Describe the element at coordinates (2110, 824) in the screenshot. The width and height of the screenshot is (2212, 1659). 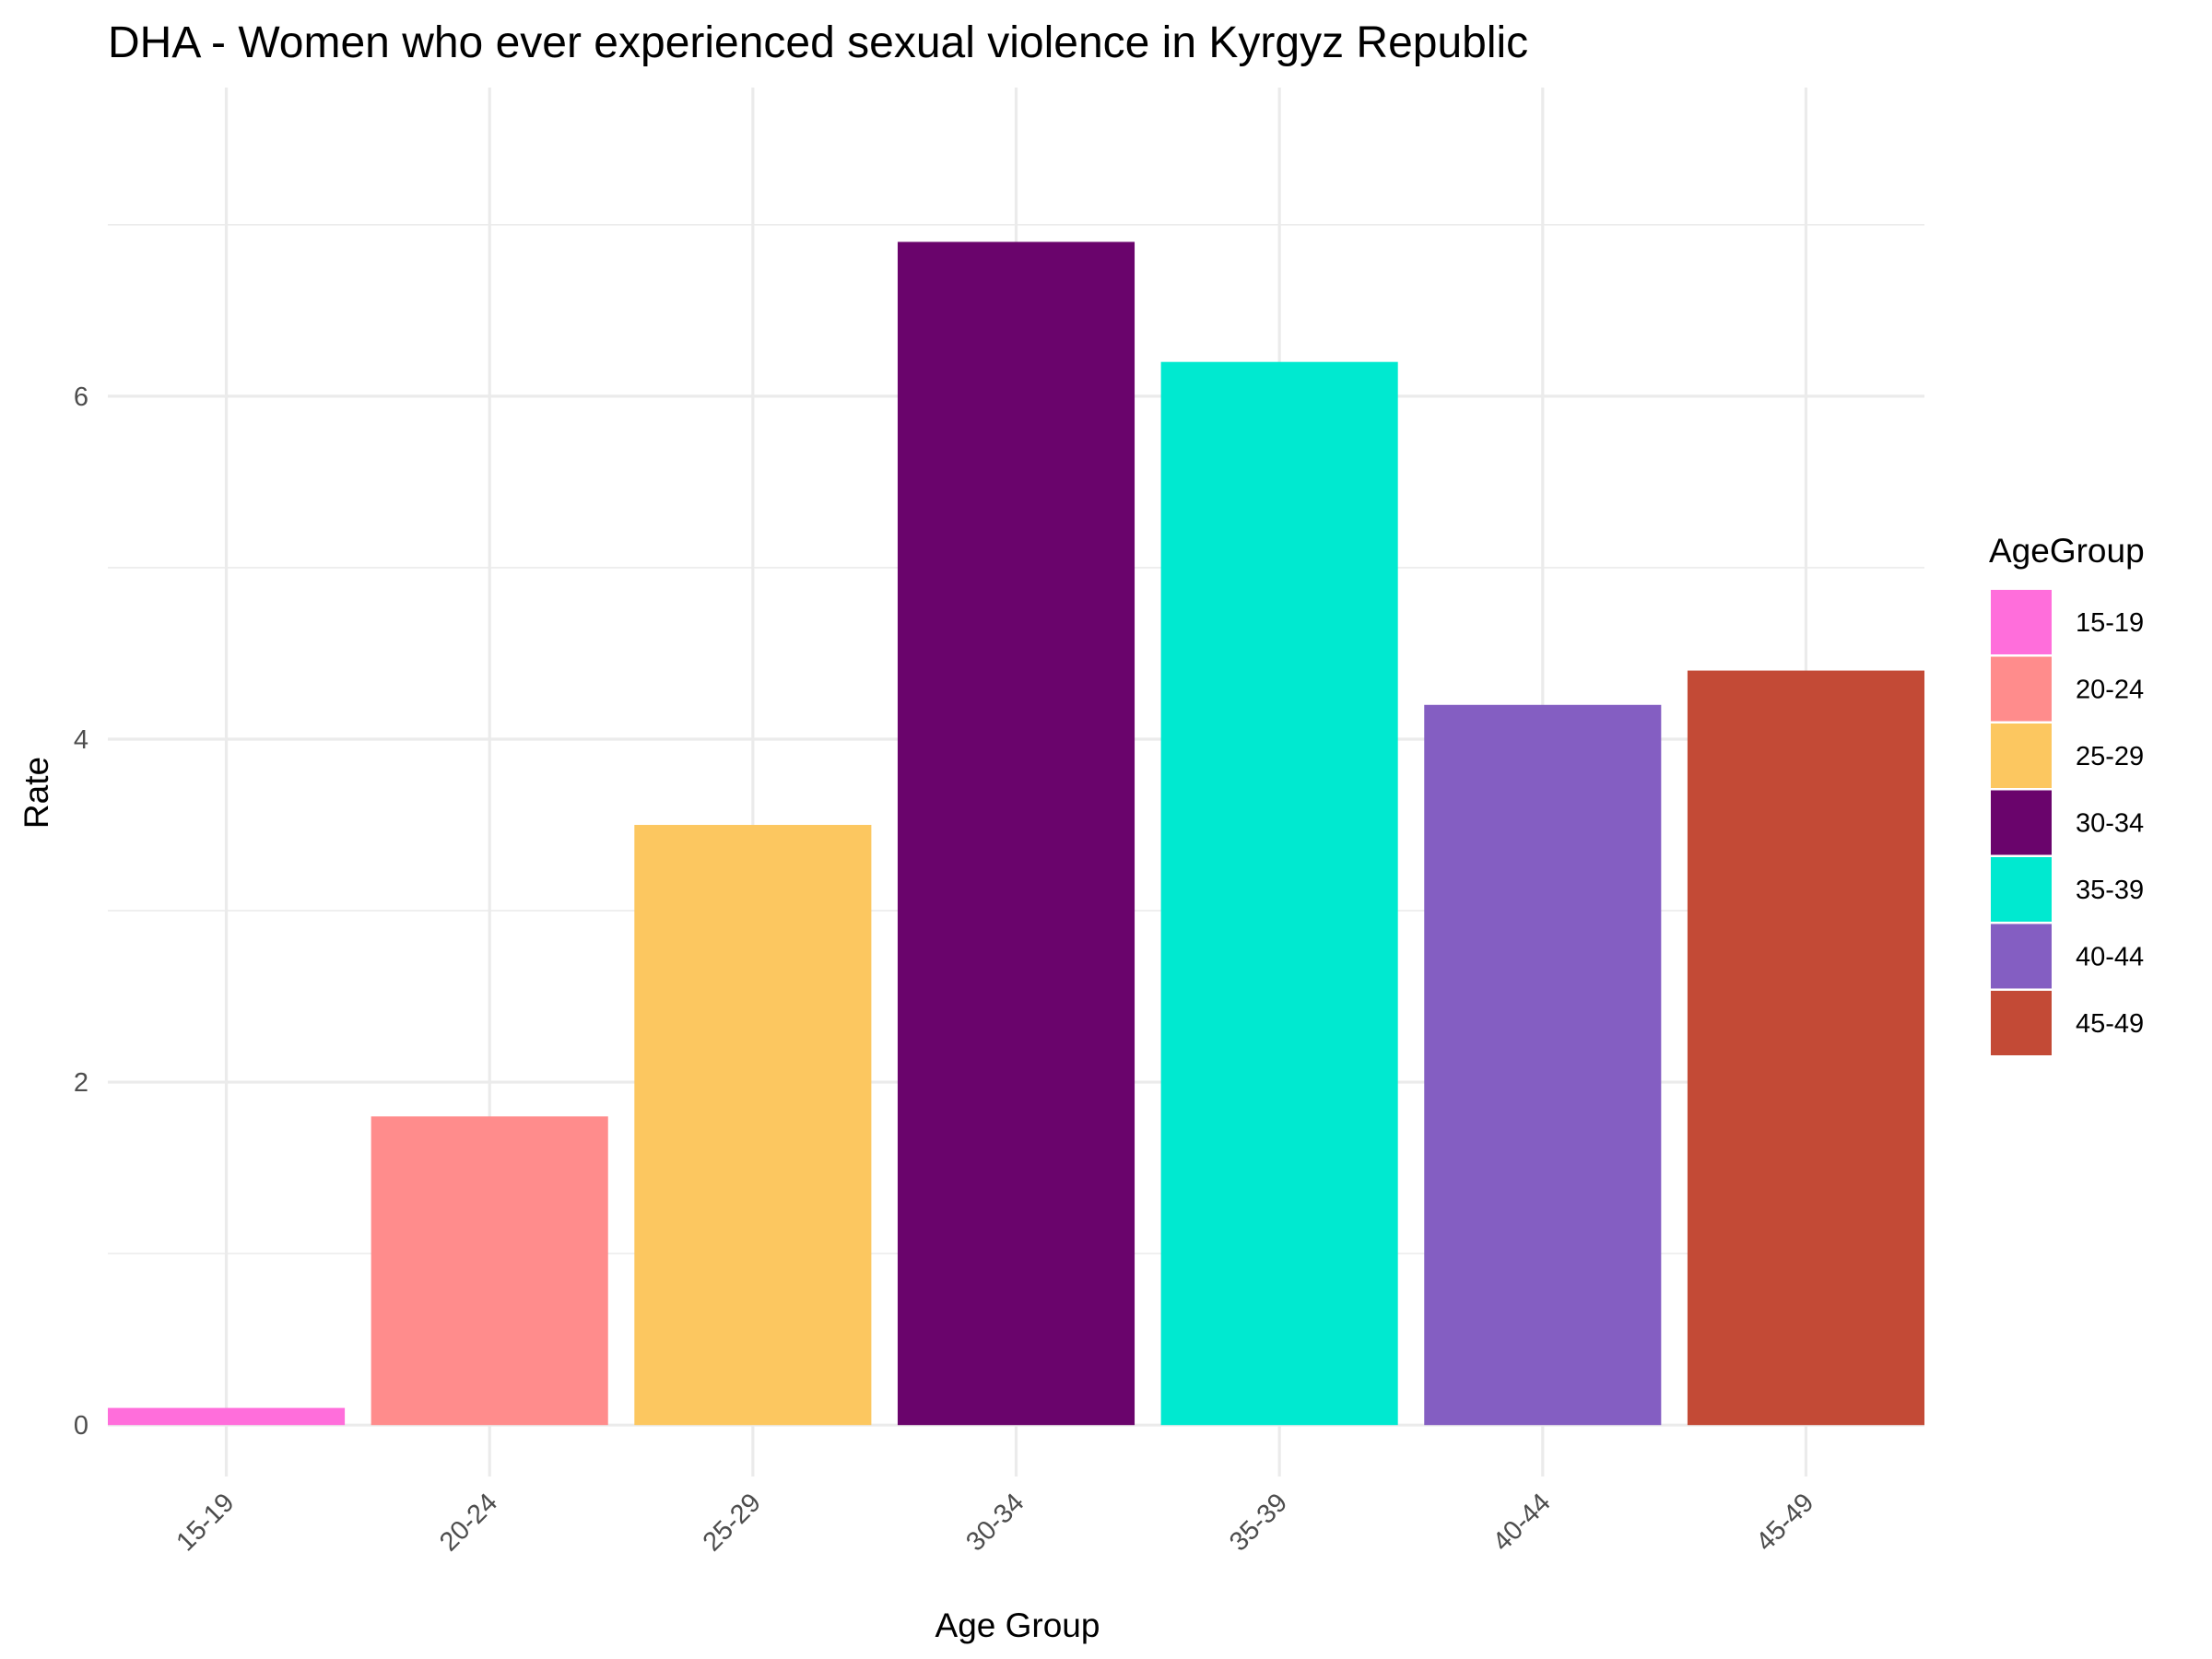
I see `legend-label: 30-34` at that location.